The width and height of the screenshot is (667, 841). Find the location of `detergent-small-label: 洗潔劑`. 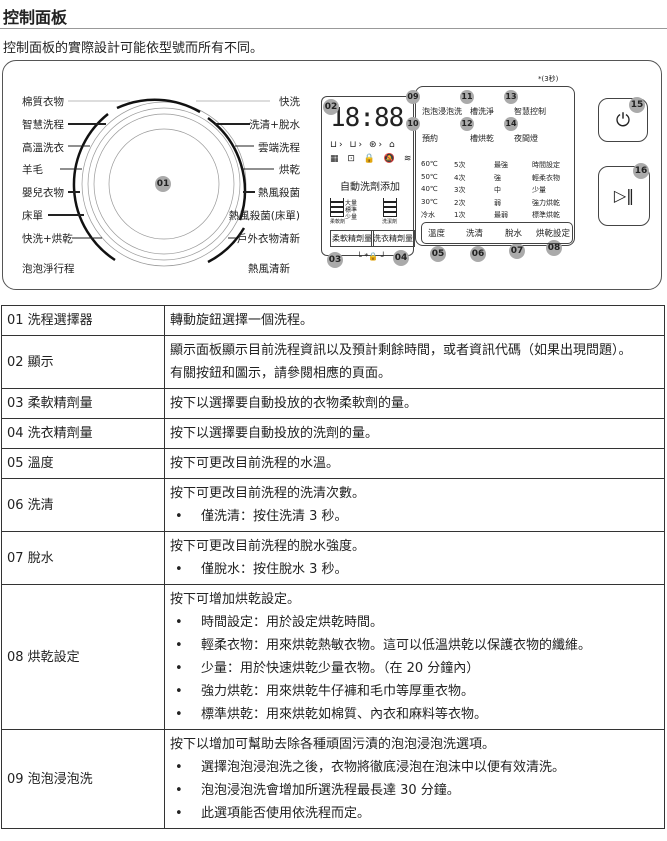

detergent-small-label: 洗潔劑 is located at coordinates (390, 222).